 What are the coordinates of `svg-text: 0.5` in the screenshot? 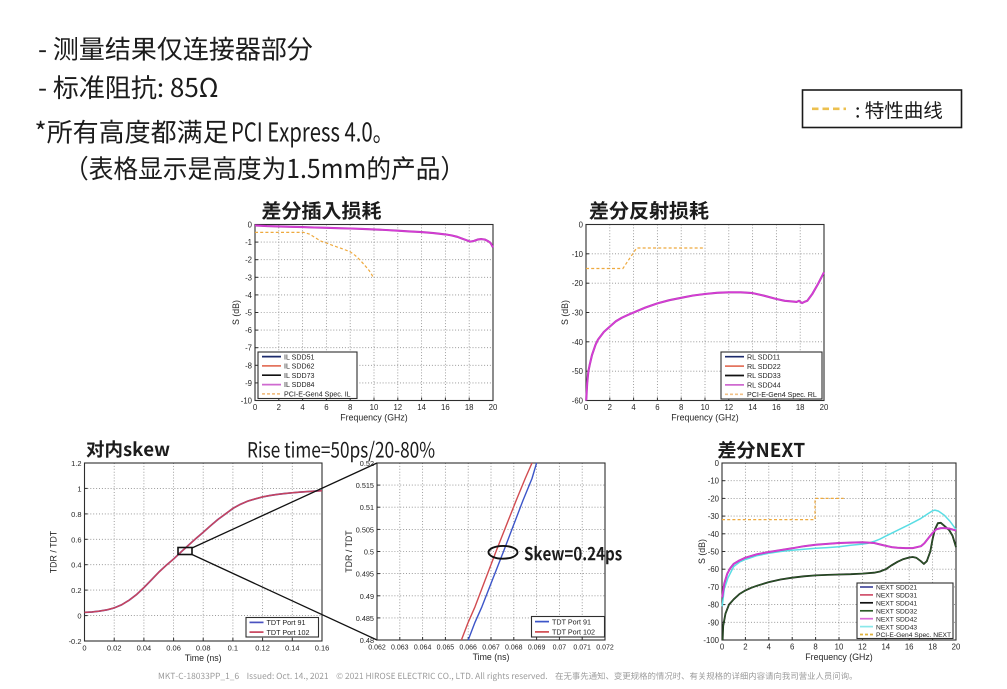 It's located at (369, 552).